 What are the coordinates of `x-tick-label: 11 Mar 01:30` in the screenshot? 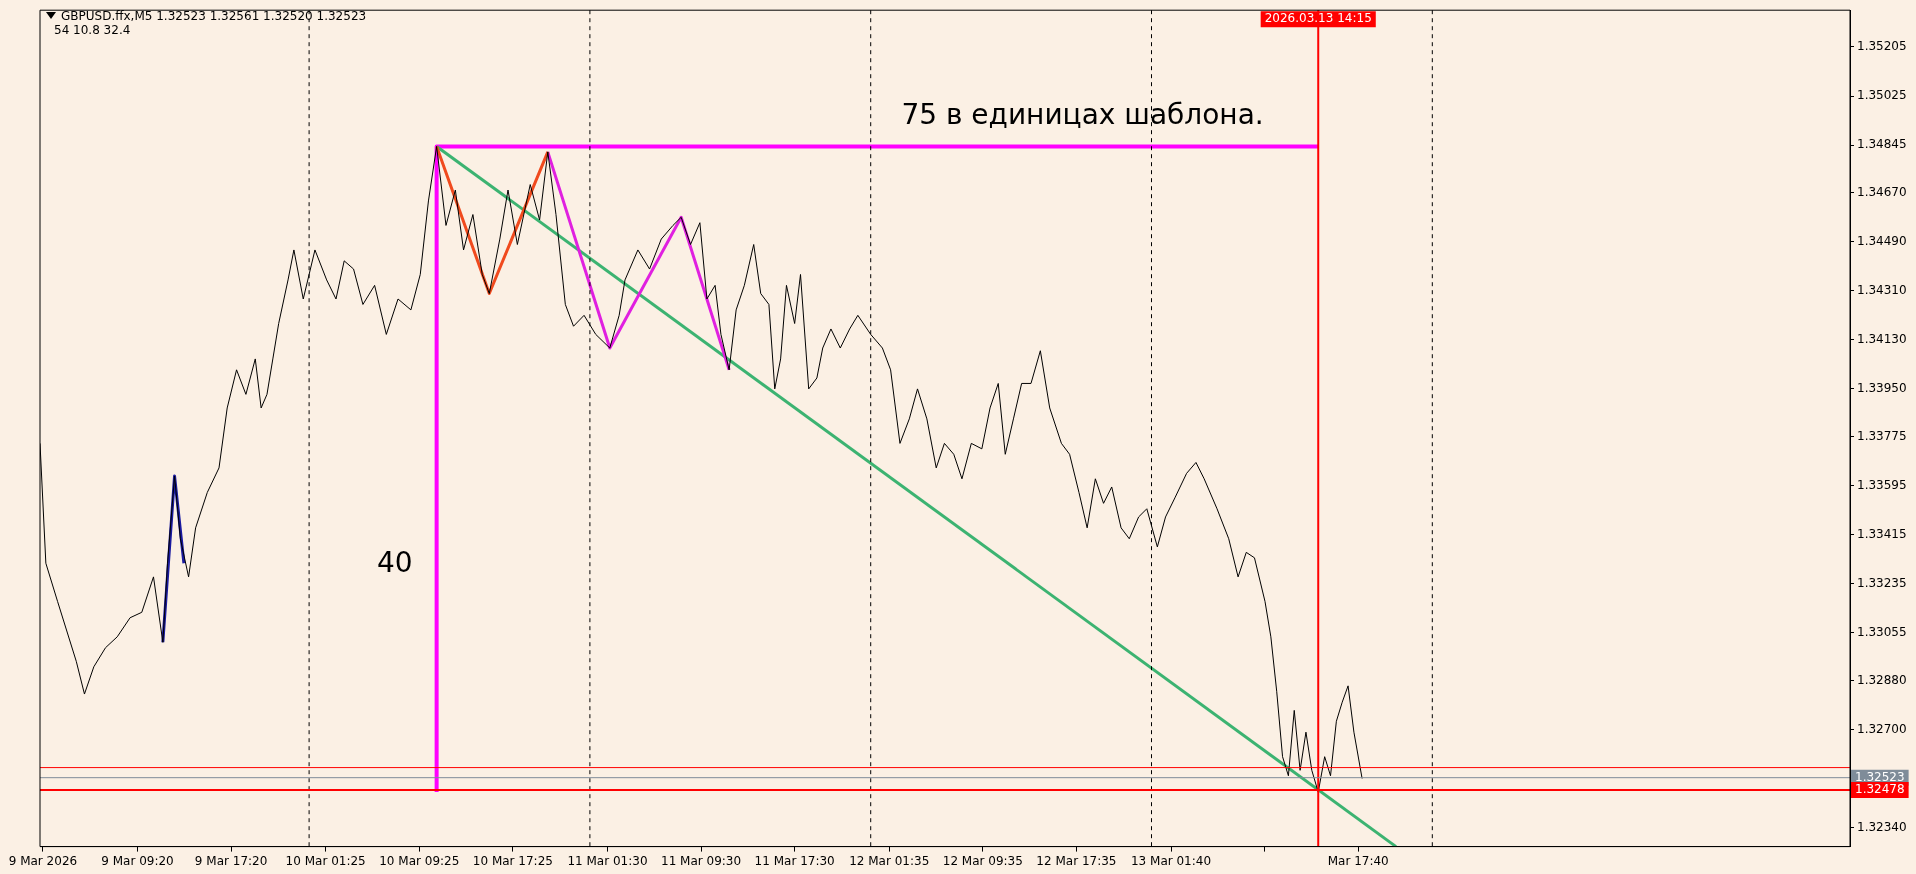 It's located at (607, 860).